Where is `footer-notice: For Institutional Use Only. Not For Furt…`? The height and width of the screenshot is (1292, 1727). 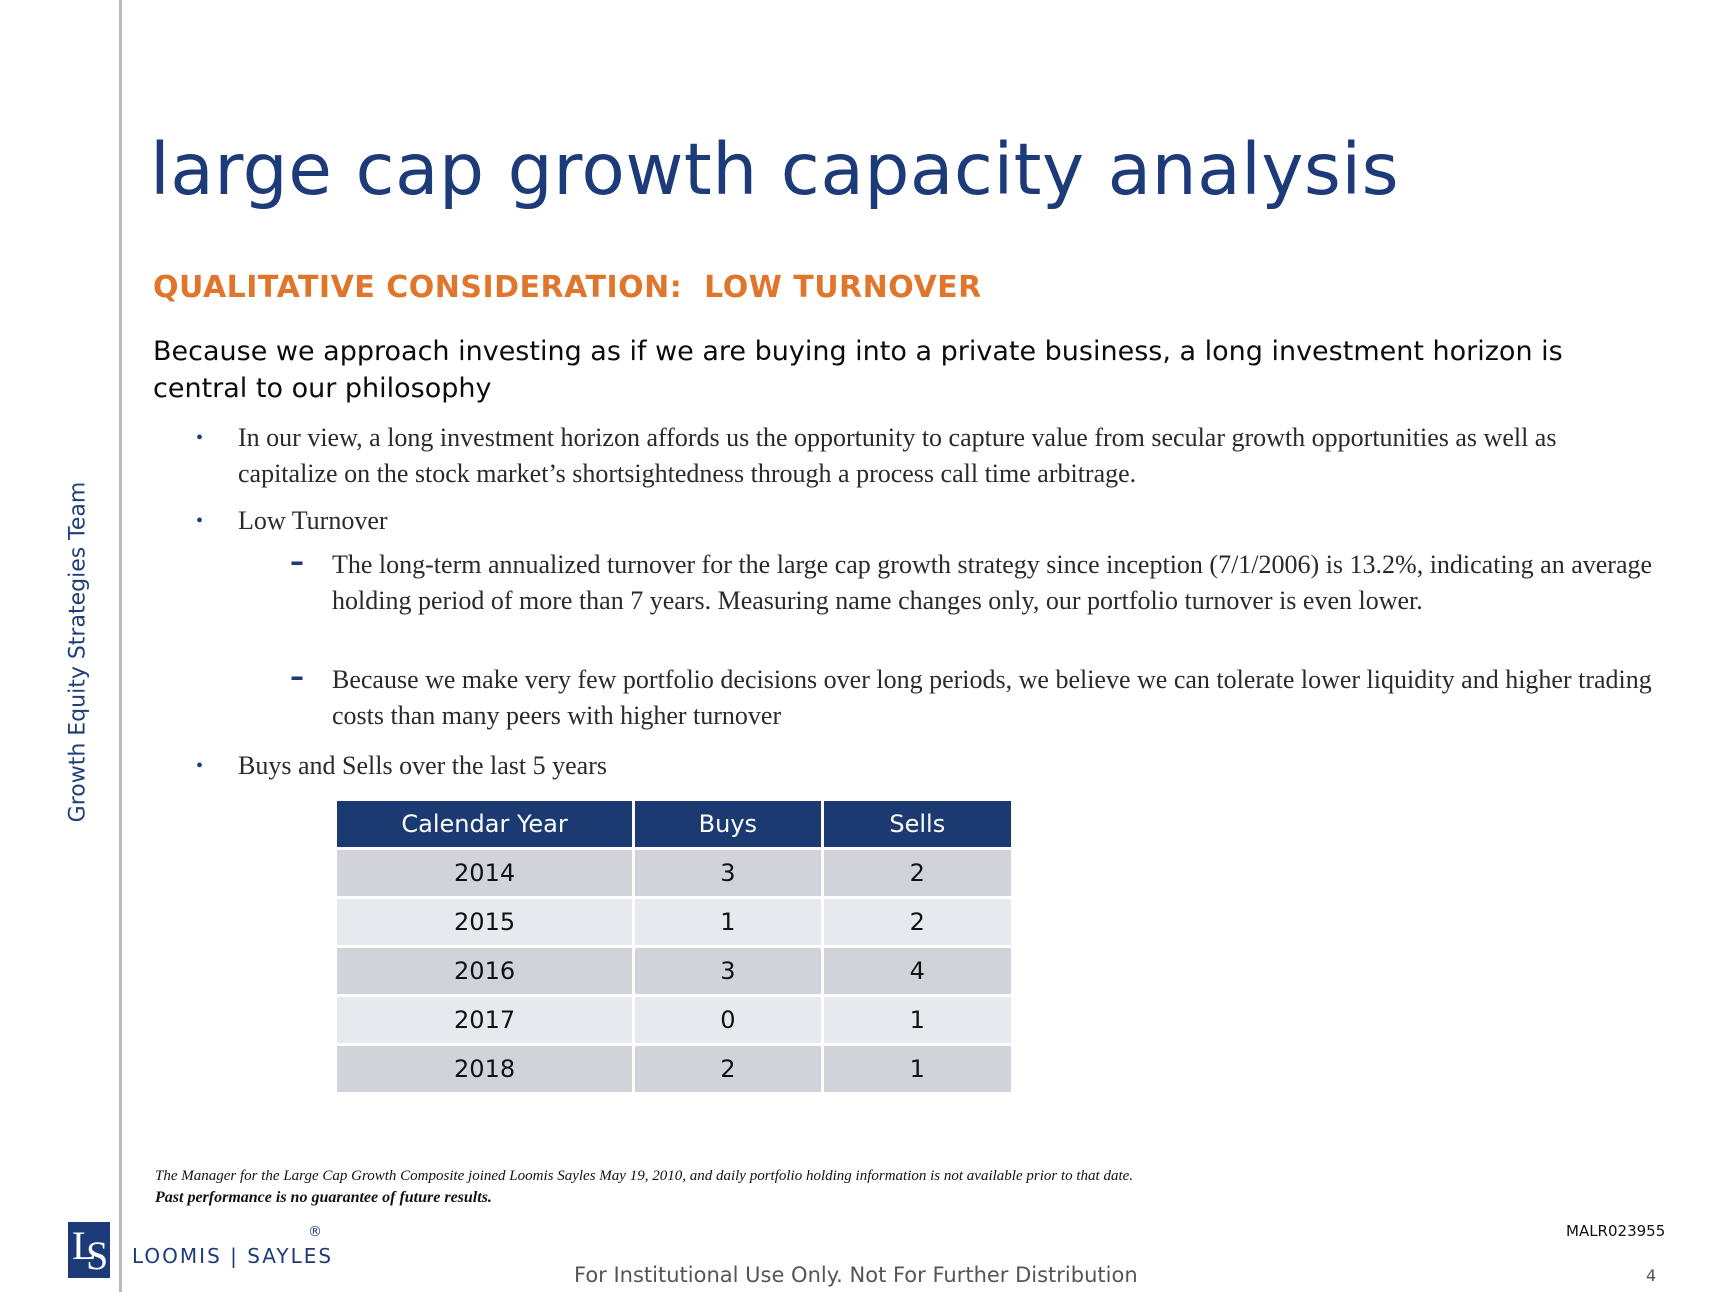
footer-notice: For Institutional Use Only. Not For Furt… is located at coordinates (856, 1275).